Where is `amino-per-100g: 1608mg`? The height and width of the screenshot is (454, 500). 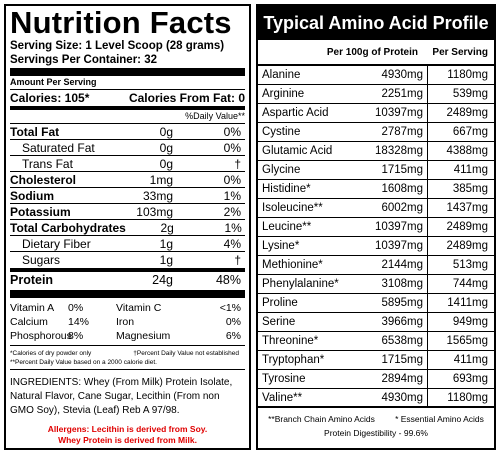 amino-per-100g: 1608mg is located at coordinates (393, 189).